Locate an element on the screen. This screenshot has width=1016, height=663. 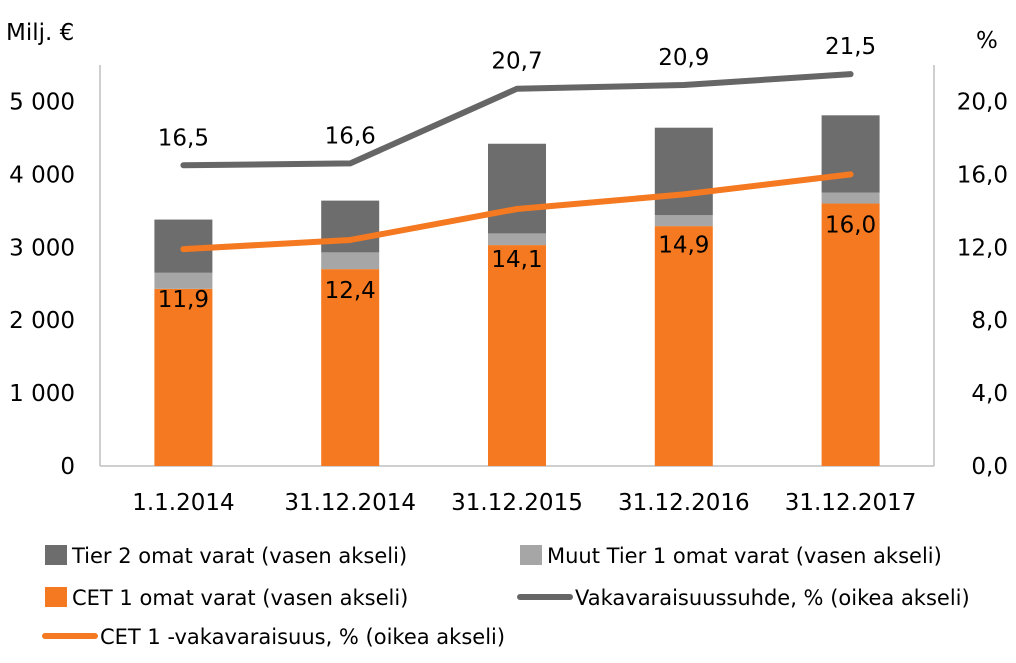
left-tick-label: 4 000 is located at coordinates (42, 175).